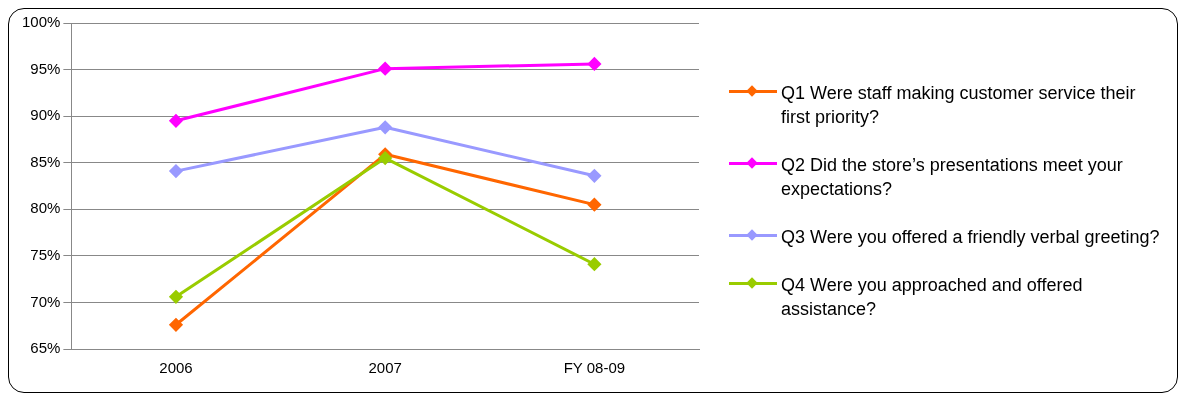 This screenshot has width=1190, height=403. What do you see at coordinates (45, 114) in the screenshot?
I see `y-tick-label: 90%` at bounding box center [45, 114].